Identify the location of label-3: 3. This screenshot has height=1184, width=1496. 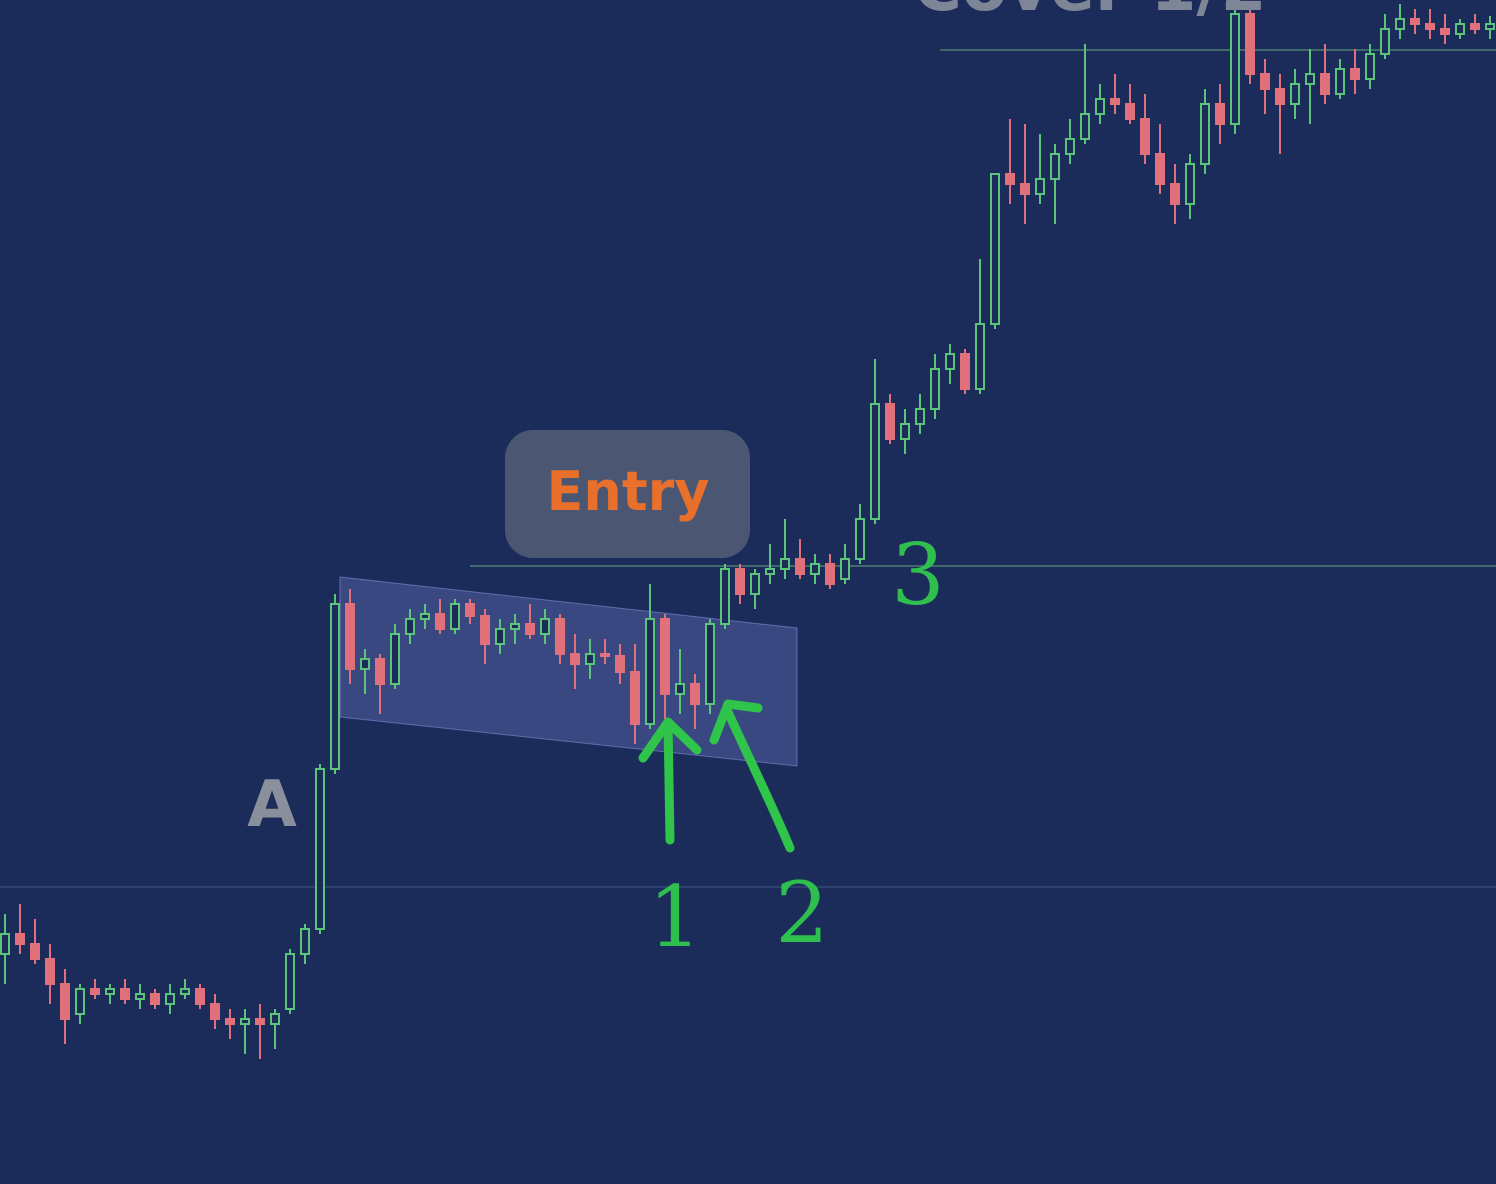
(917, 575).